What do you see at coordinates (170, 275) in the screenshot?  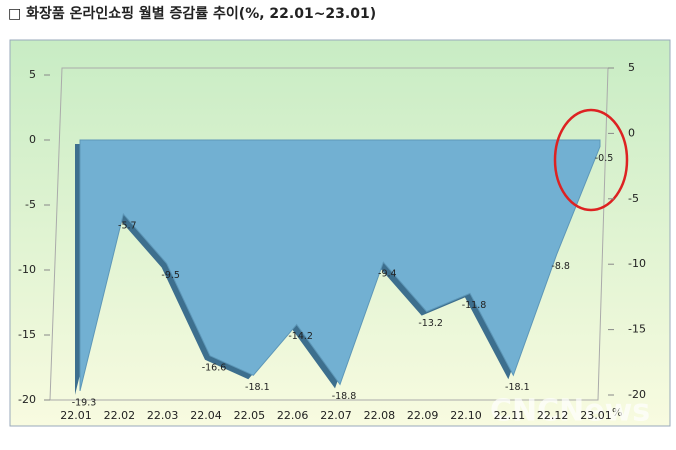 I see `value-label: -9.5` at bounding box center [170, 275].